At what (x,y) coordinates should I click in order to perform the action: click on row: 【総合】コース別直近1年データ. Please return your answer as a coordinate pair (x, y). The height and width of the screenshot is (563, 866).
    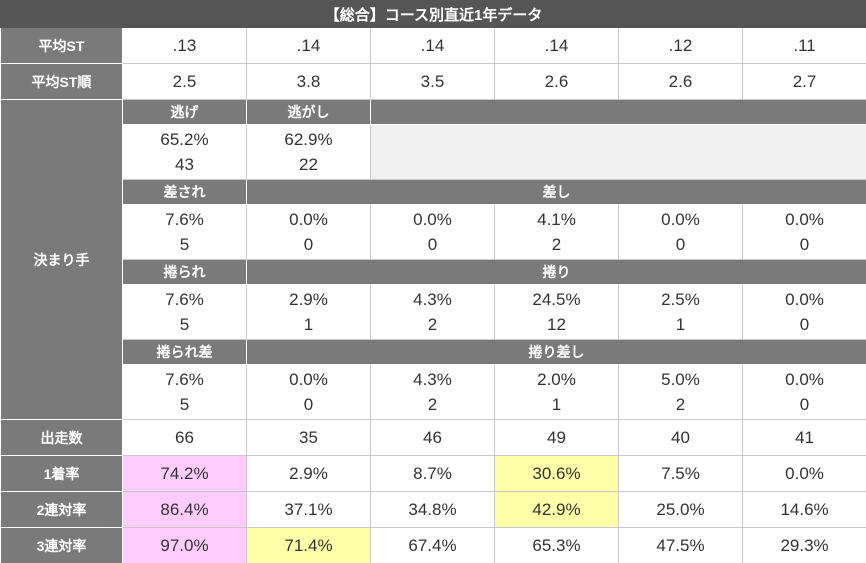
    Looking at the image, I should click on (433, 14).